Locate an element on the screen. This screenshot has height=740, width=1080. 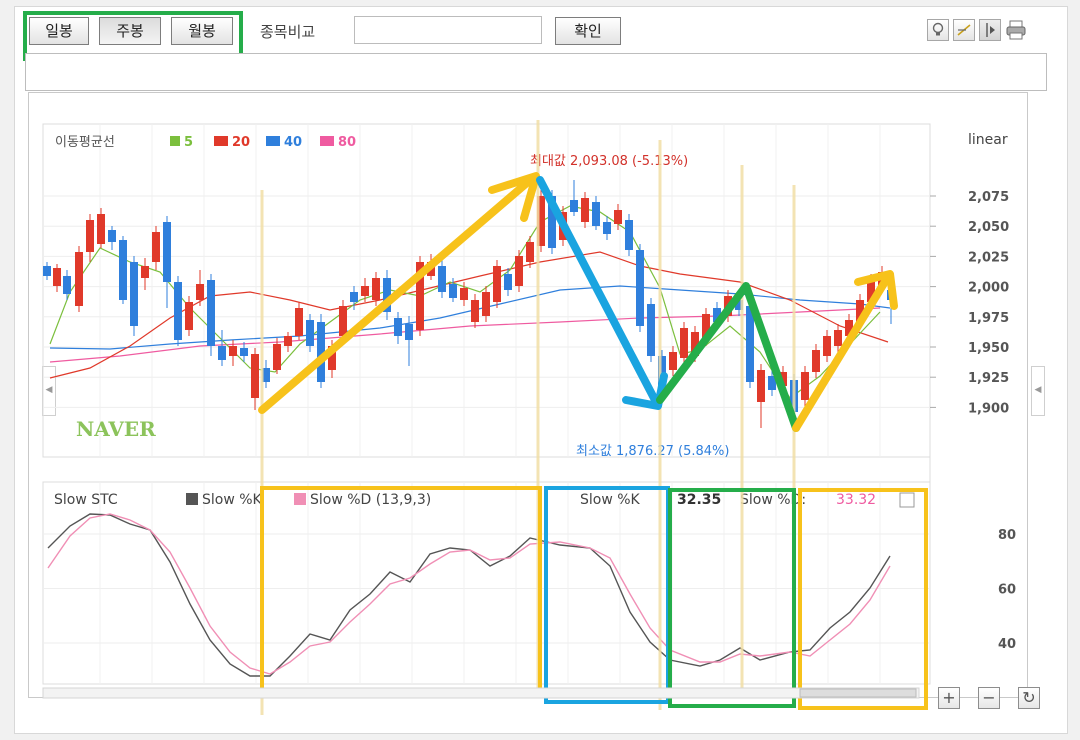
zoom-in-button: + is located at coordinates (949, 698).